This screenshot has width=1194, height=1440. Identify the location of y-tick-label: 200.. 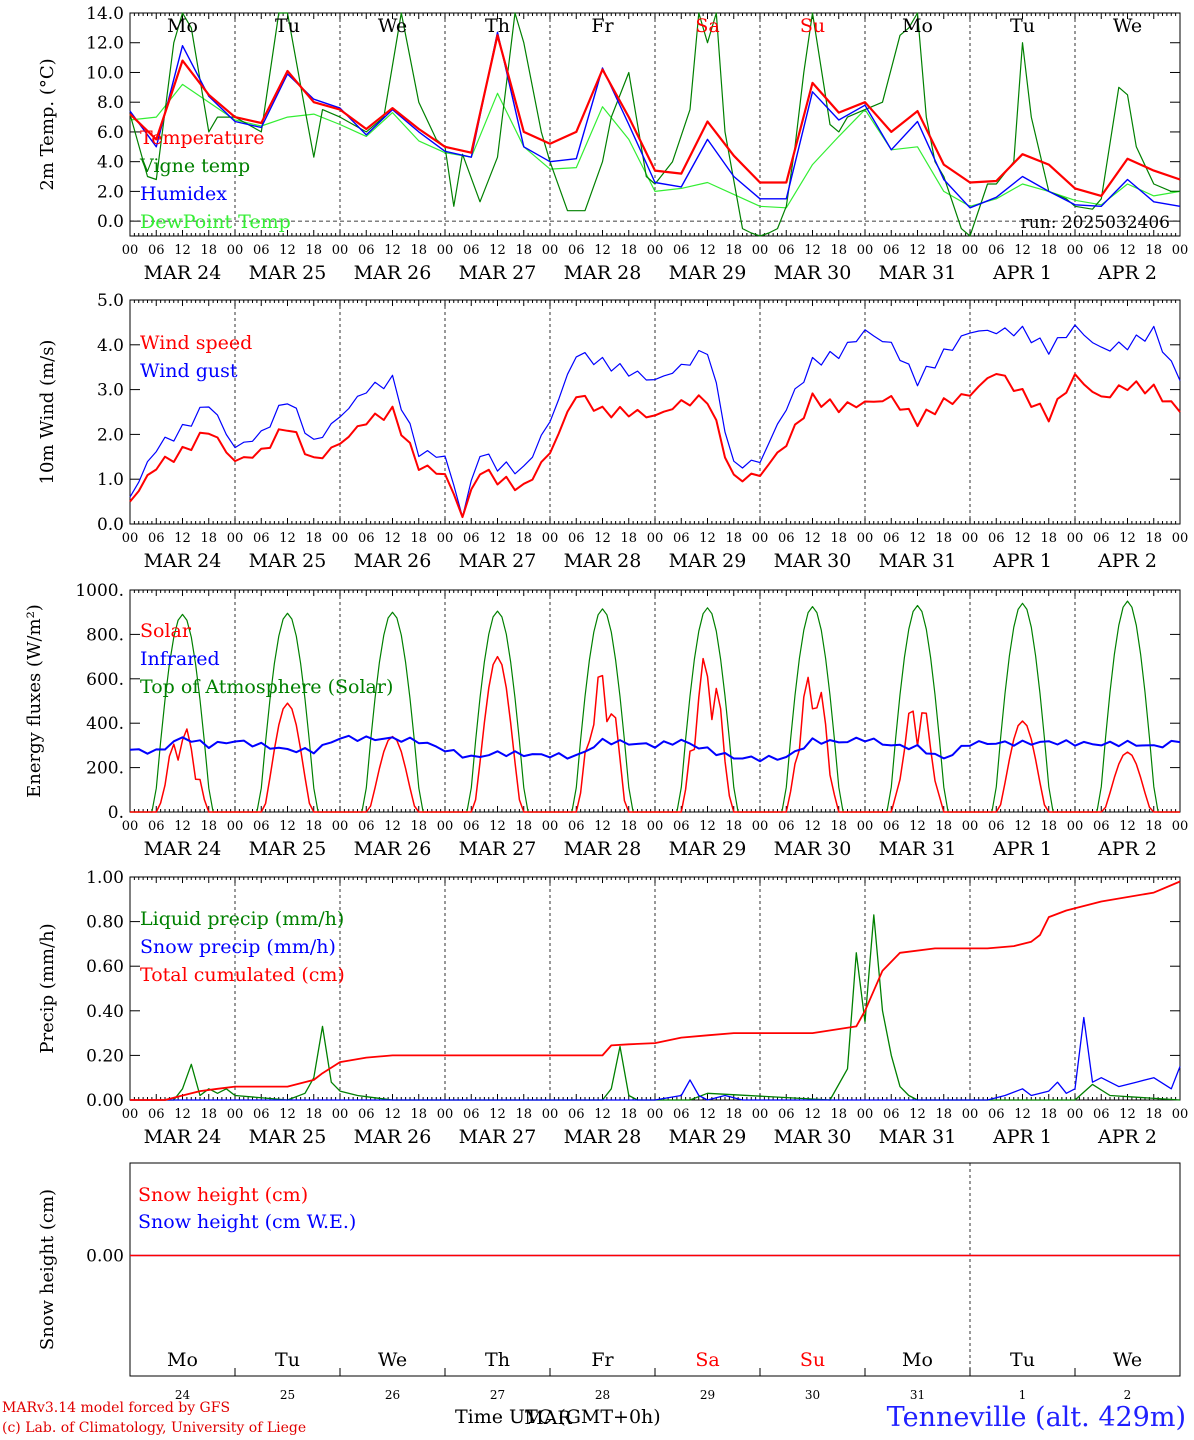
(105, 769).